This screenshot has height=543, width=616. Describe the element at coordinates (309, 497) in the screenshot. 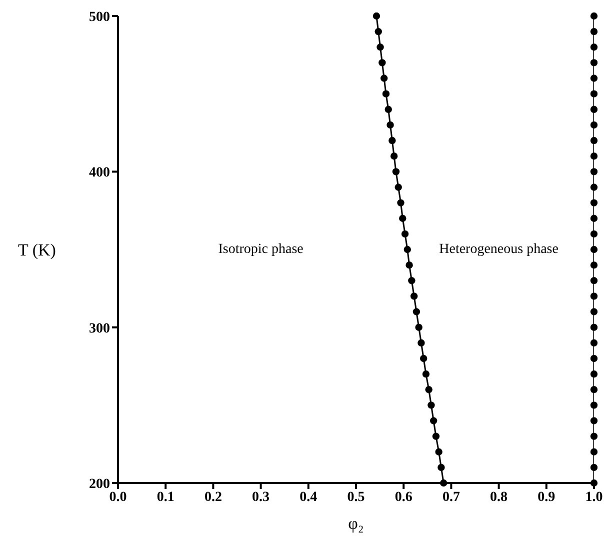

I see `x-tick-label: 0.4` at that location.